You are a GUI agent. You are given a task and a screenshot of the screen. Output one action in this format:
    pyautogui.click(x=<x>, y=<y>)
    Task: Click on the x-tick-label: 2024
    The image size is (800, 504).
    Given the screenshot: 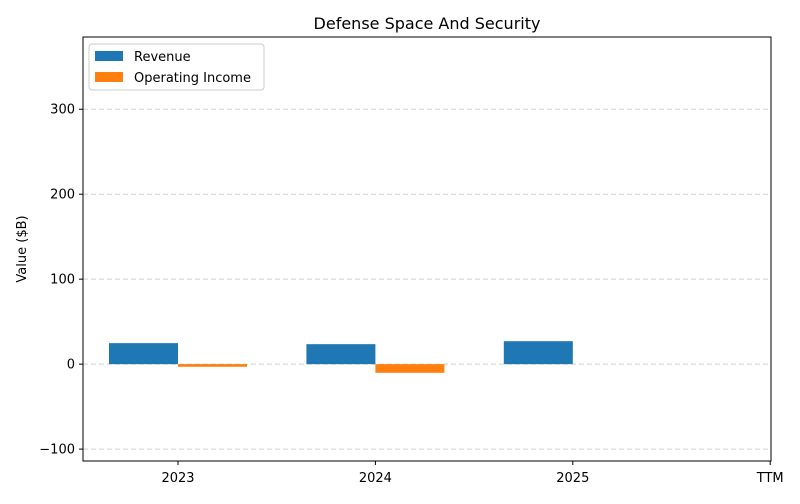 What is the action you would take?
    pyautogui.click(x=375, y=478)
    